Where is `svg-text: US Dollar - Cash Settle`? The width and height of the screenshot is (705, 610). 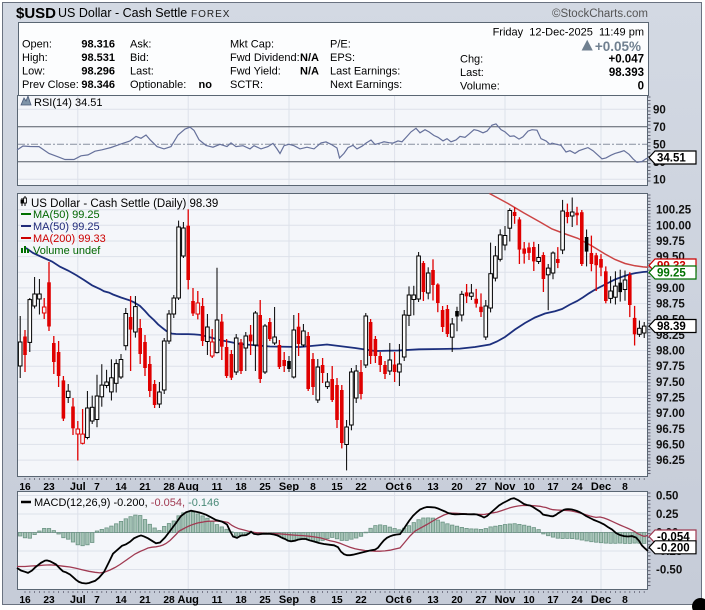
svg-text: US Dollar - Cash Settle is located at coordinates (122, 13).